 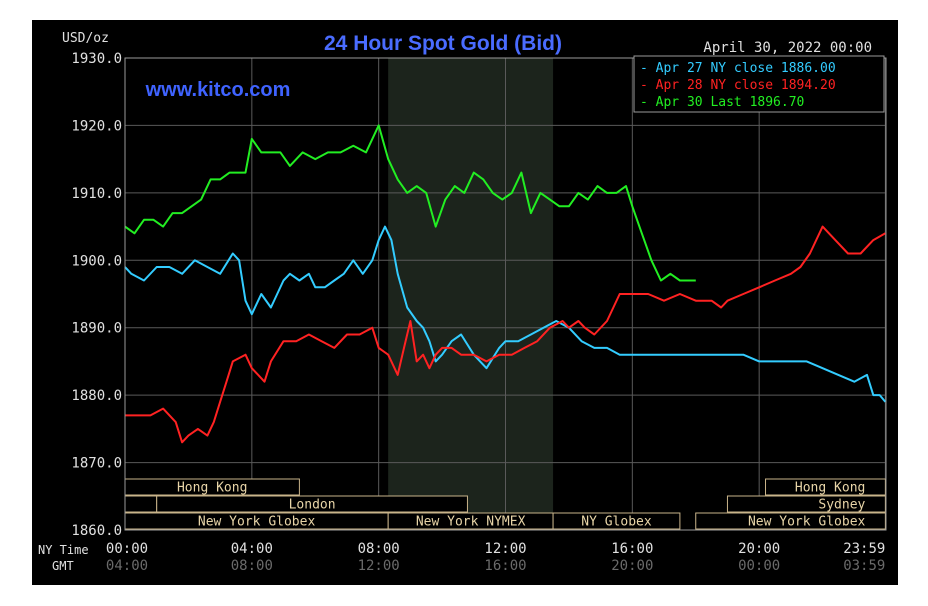 What do you see at coordinates (759, 566) in the screenshot?
I see `x-tick-label-gmt: 00:00` at bounding box center [759, 566].